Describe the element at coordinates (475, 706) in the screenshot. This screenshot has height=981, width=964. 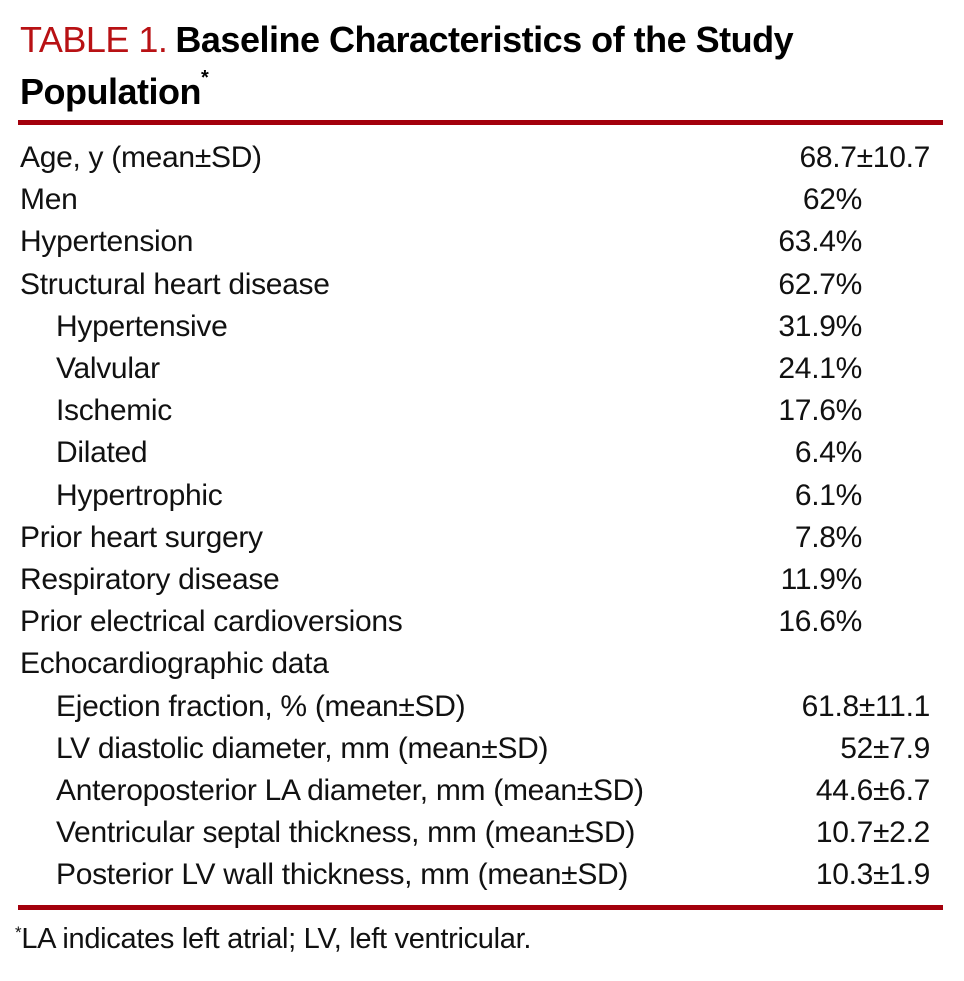
I see `table-row: Ejection fraction, % (mean±SD) 61.8±11.1` at that location.